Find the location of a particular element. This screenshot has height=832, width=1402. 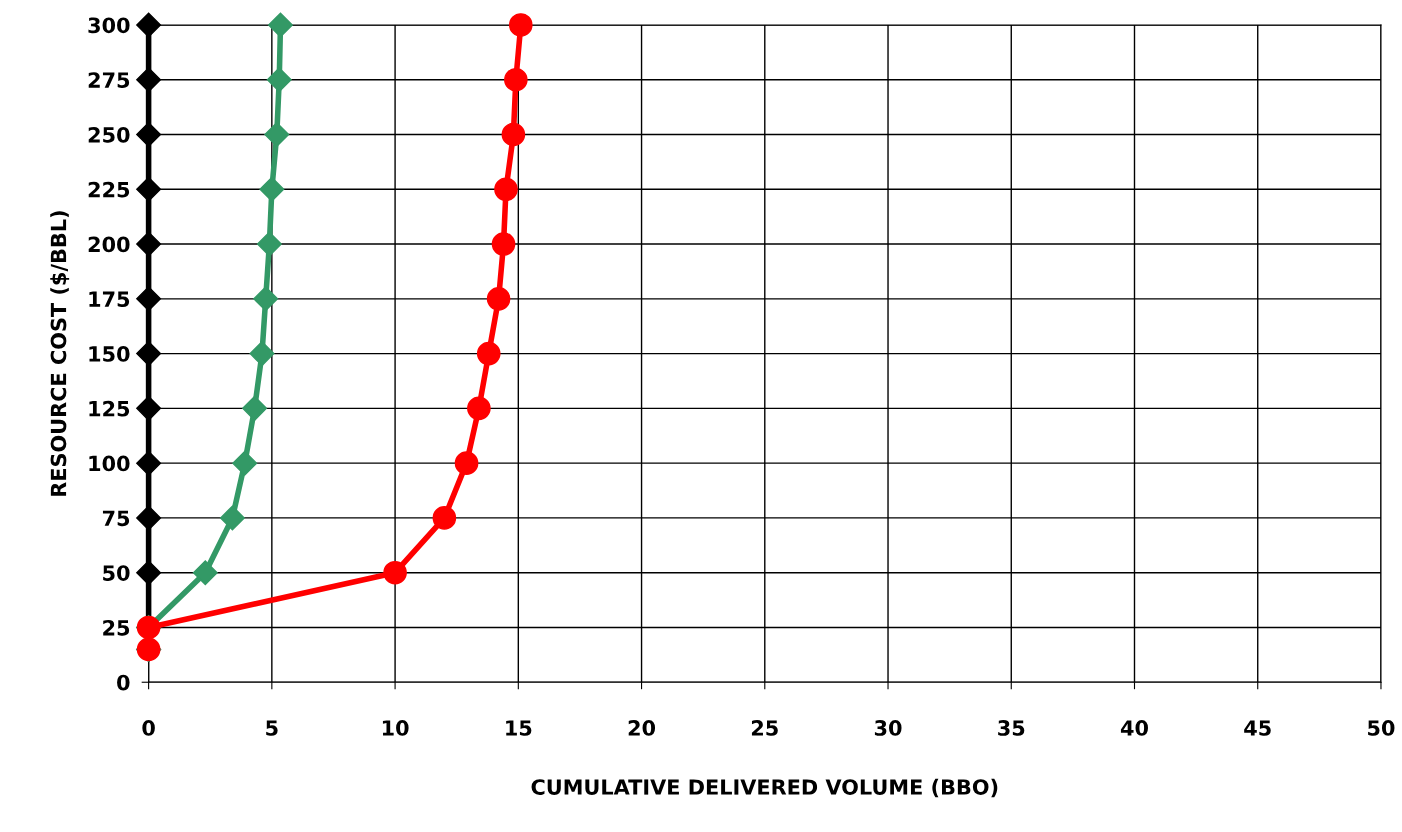

y-tick-label: 250 is located at coordinates (109, 134).